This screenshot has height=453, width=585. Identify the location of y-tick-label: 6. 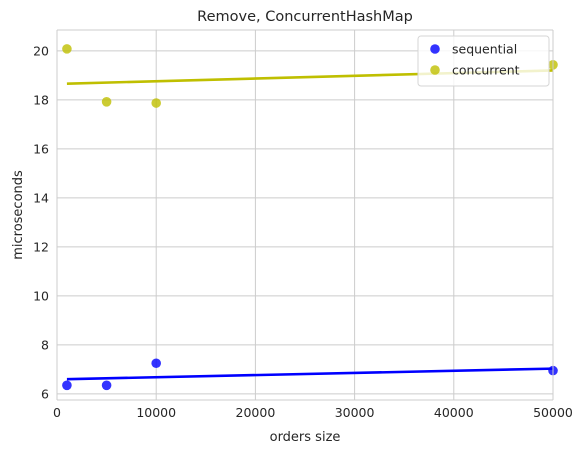
(45, 393).